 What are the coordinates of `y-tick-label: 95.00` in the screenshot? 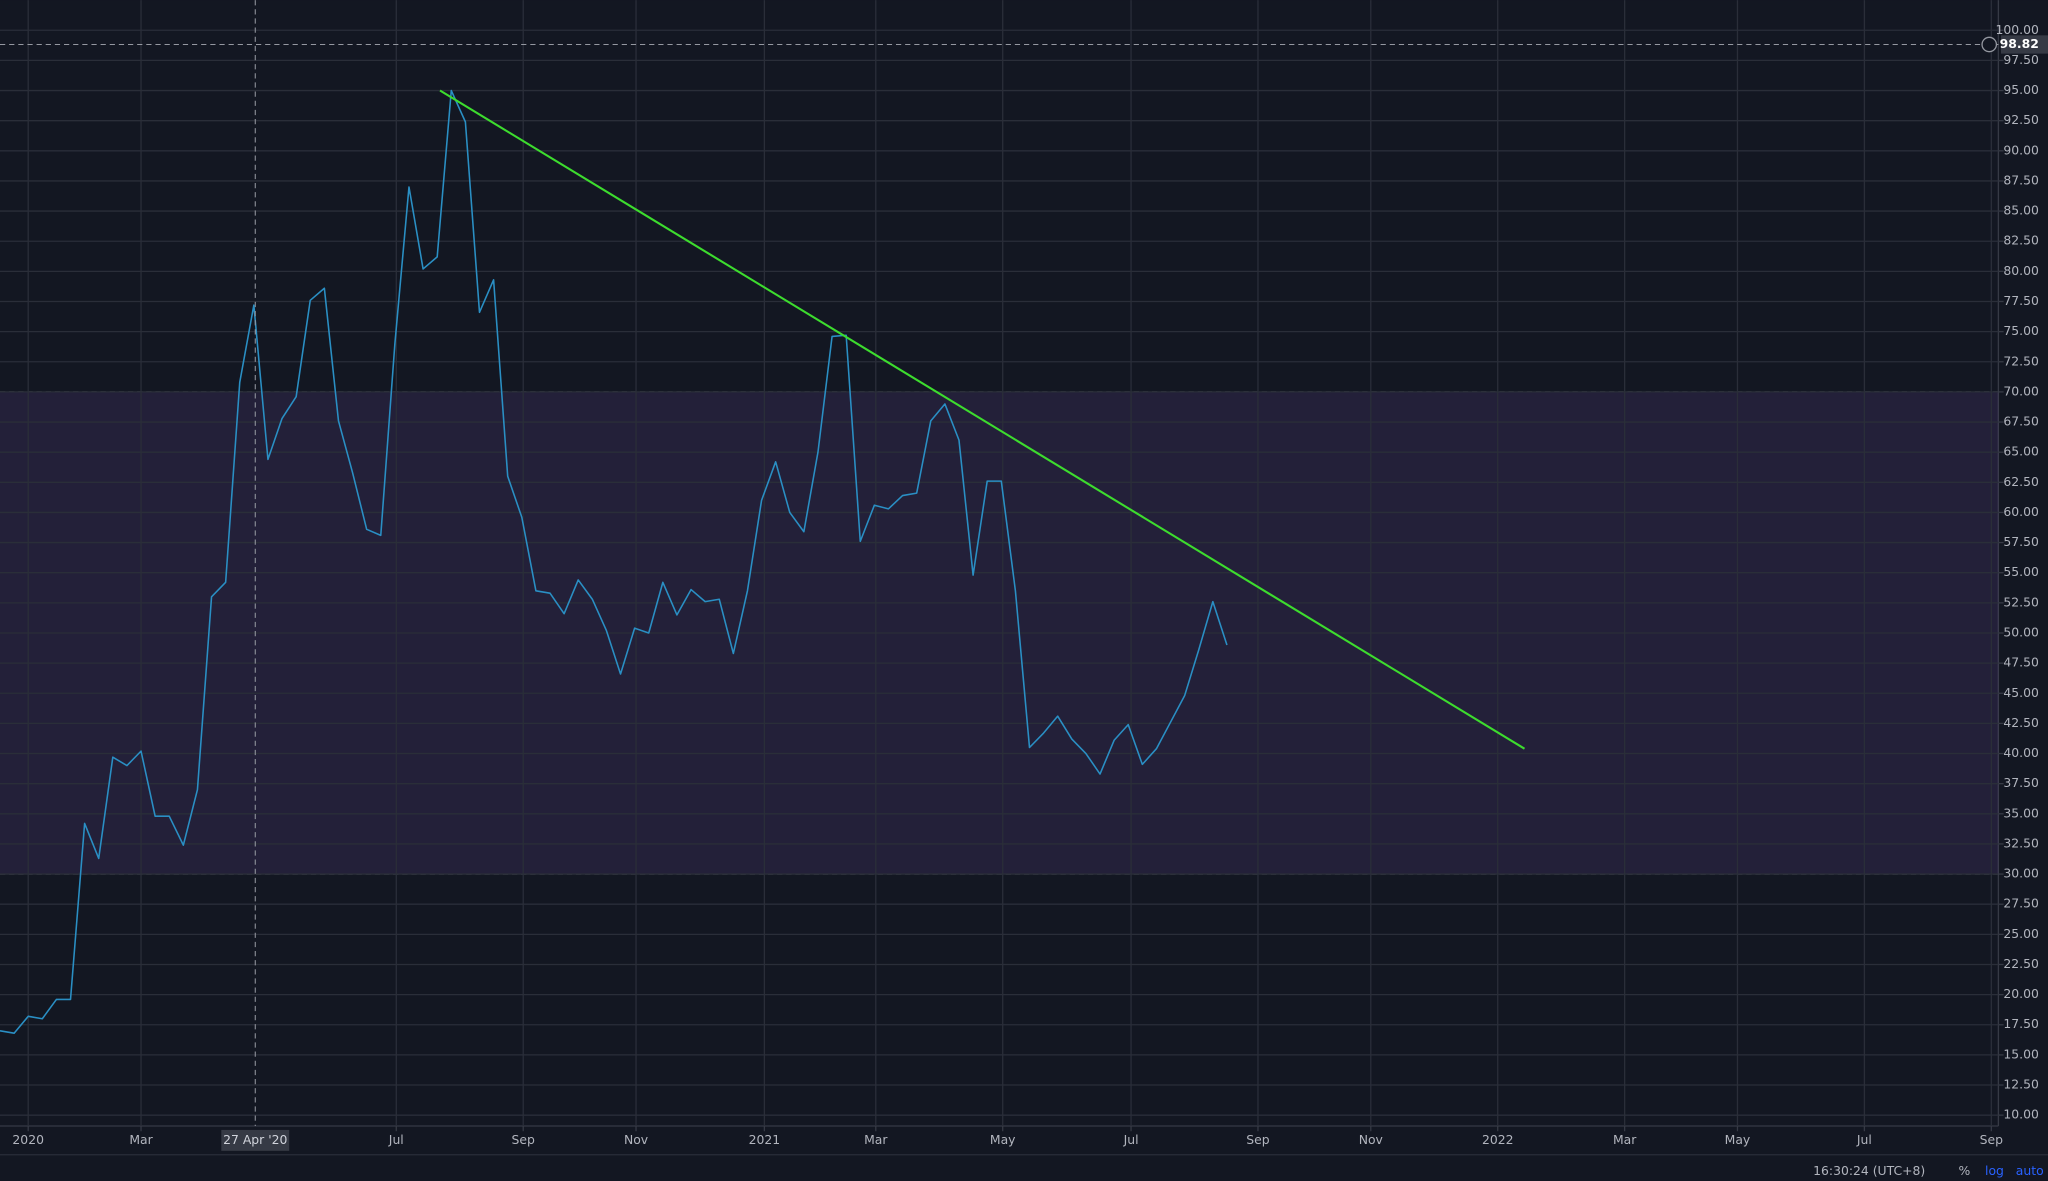 It's located at (2021, 89).